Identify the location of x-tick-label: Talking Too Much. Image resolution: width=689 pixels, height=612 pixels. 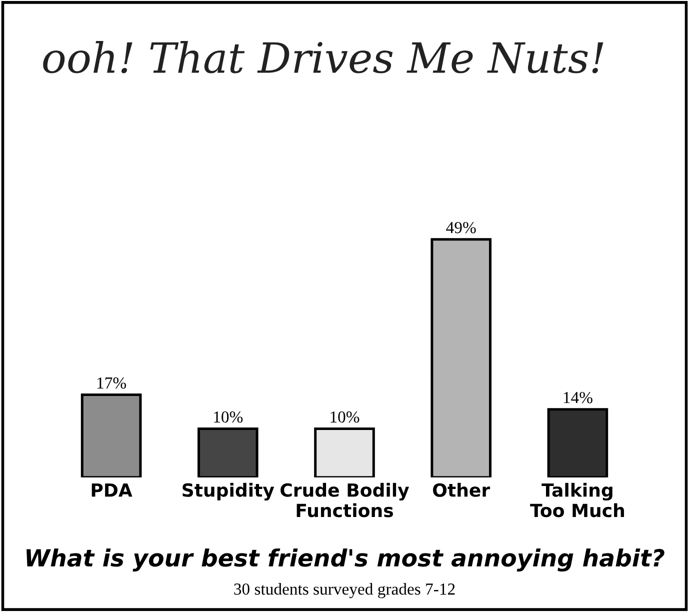
(577, 500).